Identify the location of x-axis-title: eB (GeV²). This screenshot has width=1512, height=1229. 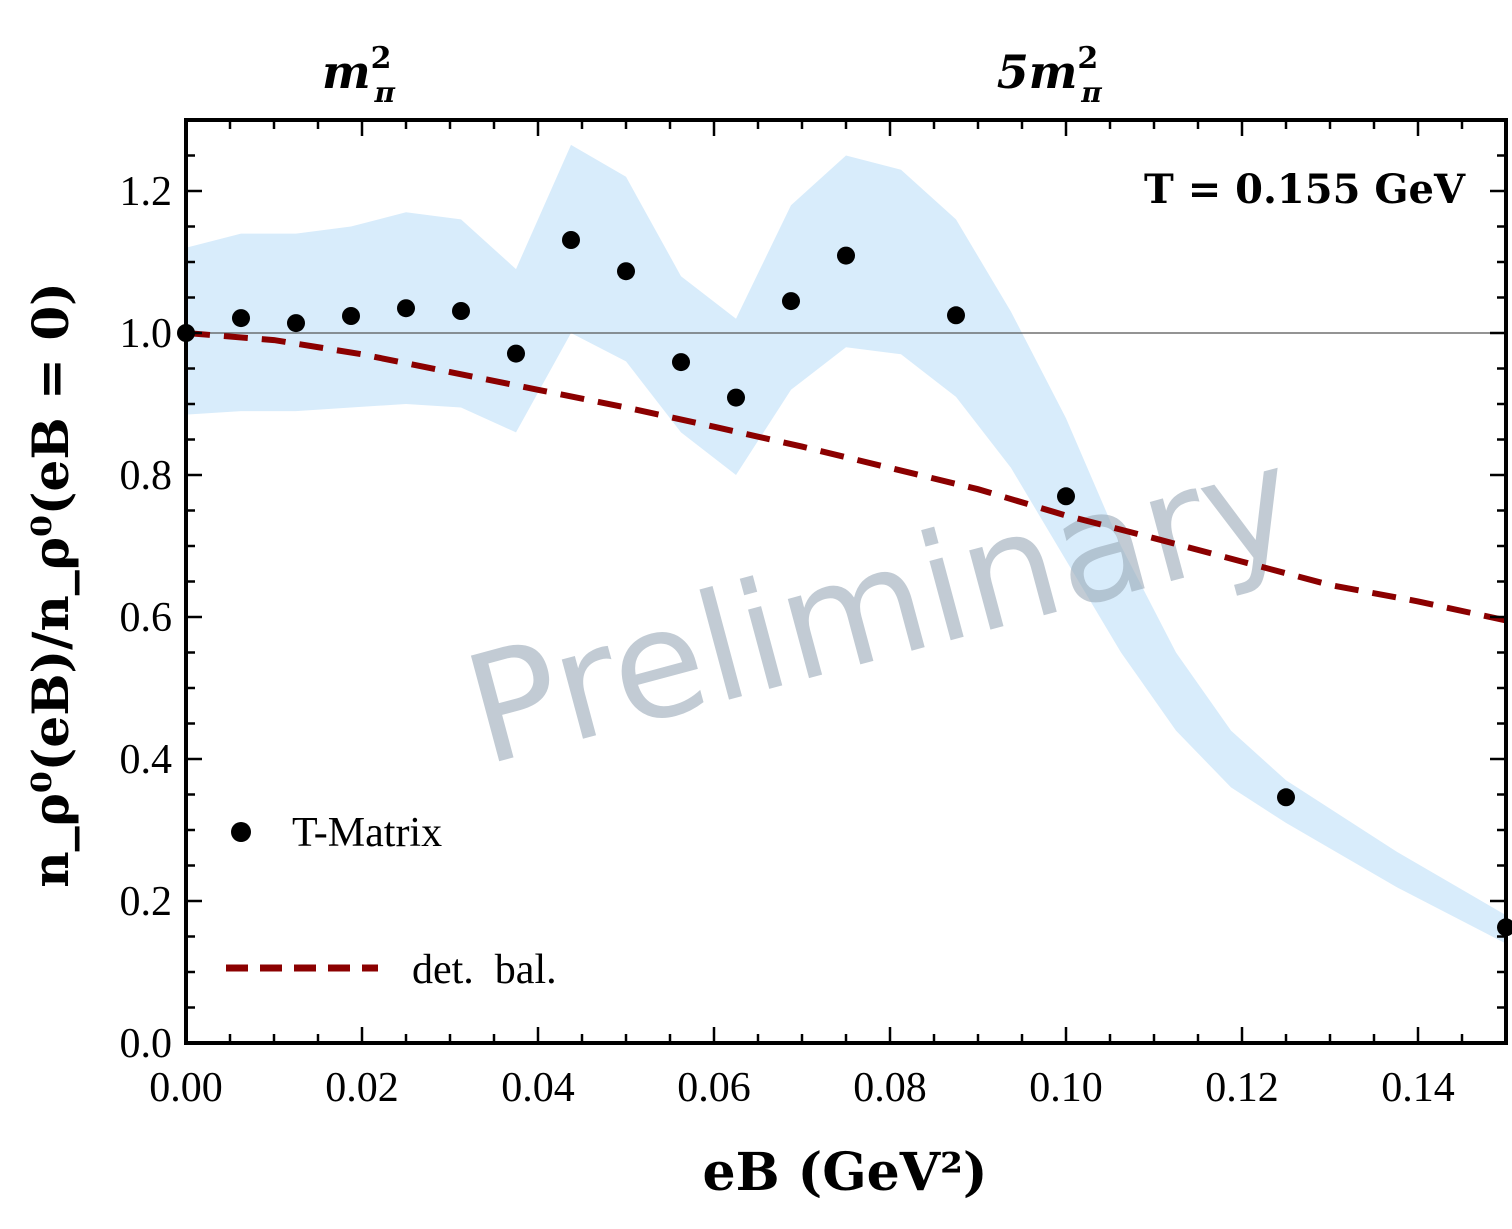
(845, 1172).